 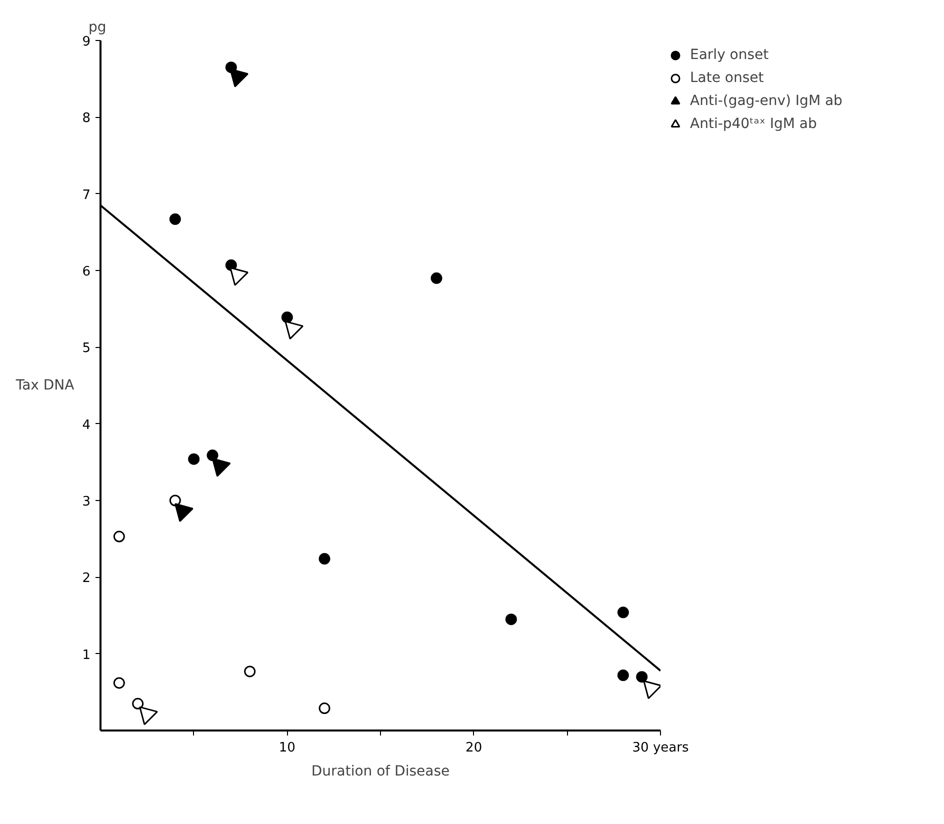 I want to click on y-tick-label: 8, so click(x=86, y=118).